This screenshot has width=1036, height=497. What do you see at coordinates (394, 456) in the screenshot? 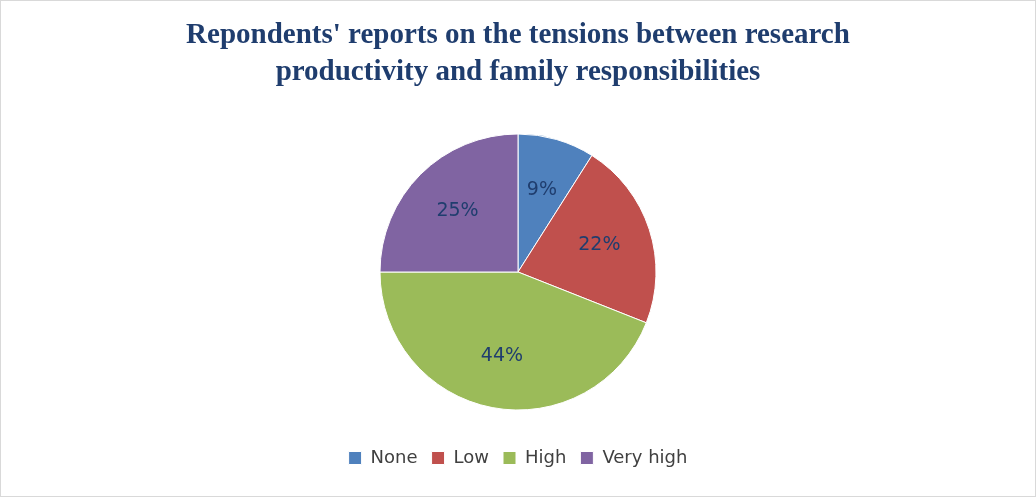
I see `legend-label: None` at bounding box center [394, 456].